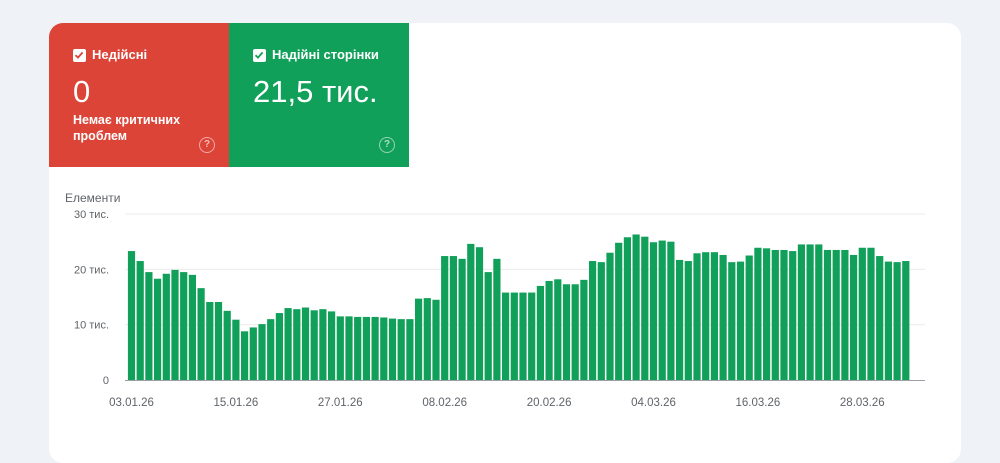 This screenshot has height=463, width=1000. What do you see at coordinates (758, 403) in the screenshot?
I see `x-tick-label: 16.03.26` at bounding box center [758, 403].